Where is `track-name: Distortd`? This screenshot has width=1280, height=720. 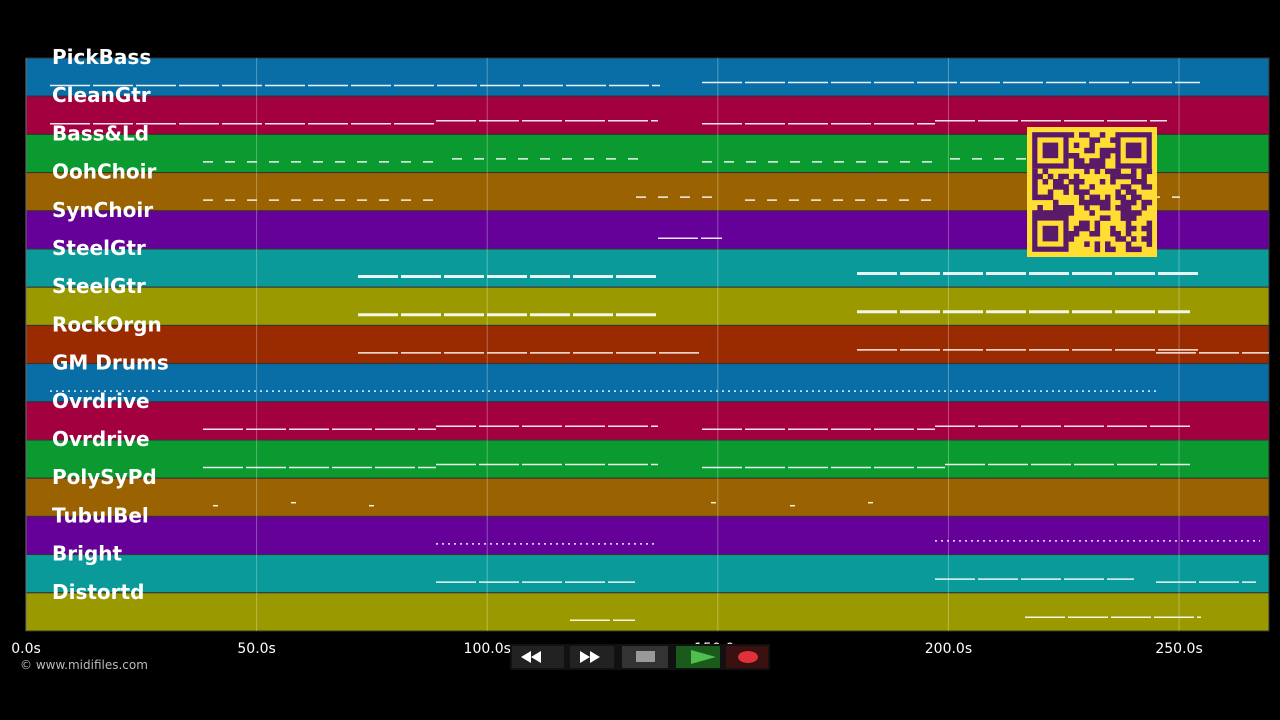 track-name: Distortd is located at coordinates (98, 592).